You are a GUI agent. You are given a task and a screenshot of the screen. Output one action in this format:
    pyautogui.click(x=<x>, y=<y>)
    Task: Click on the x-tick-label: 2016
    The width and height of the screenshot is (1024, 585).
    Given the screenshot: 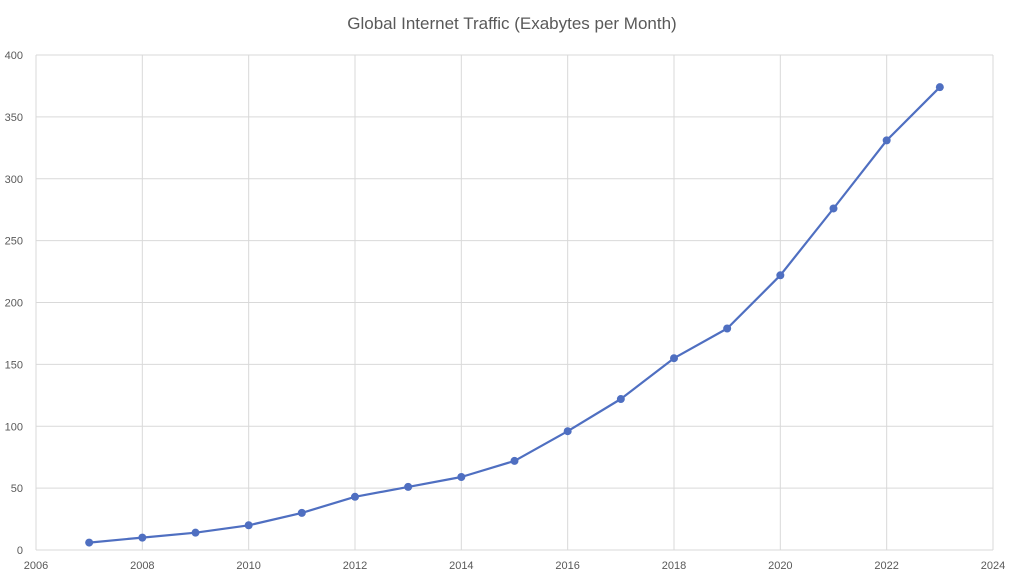 What is the action you would take?
    pyautogui.click(x=567, y=566)
    